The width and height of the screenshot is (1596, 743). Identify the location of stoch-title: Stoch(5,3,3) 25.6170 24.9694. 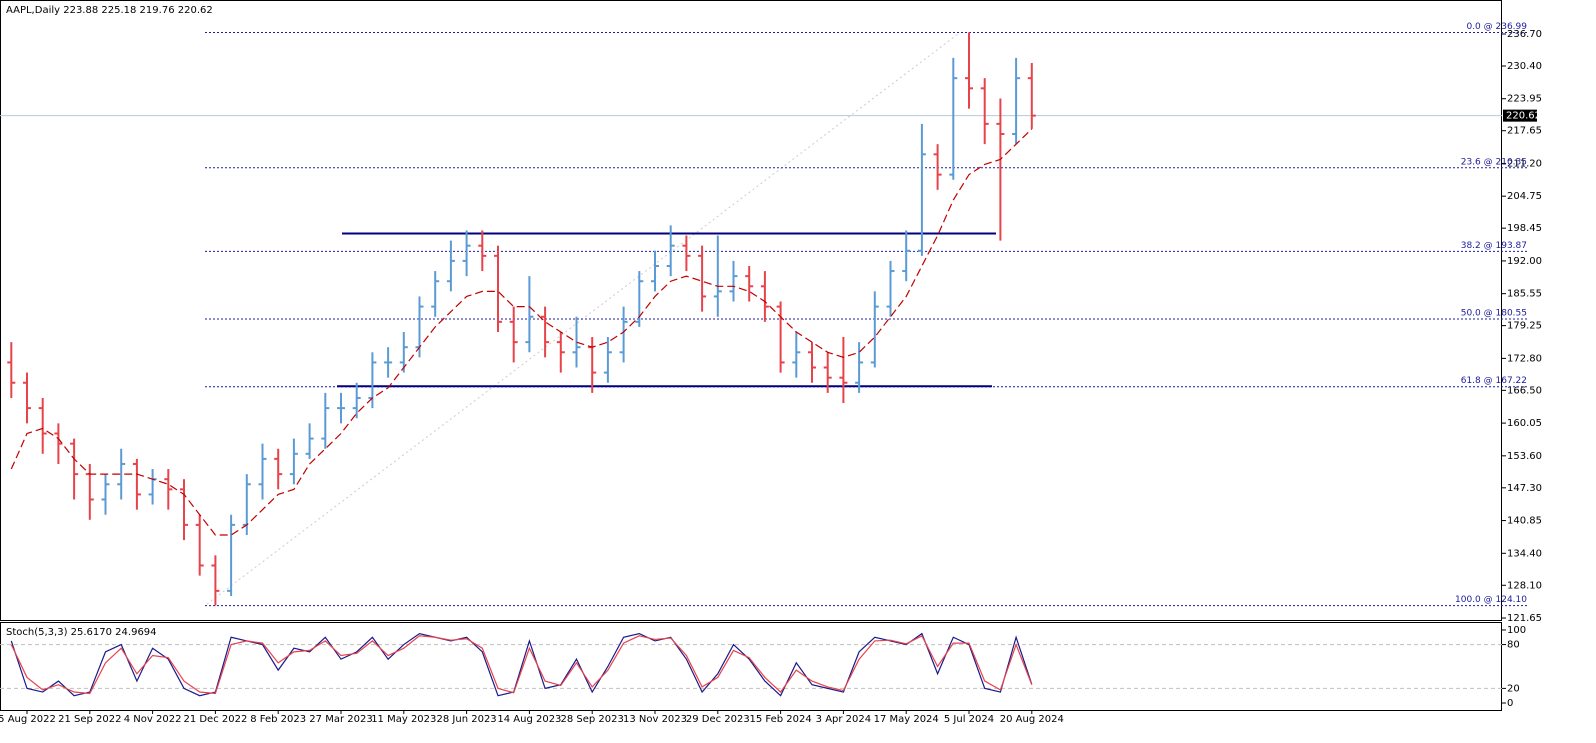
(81, 632).